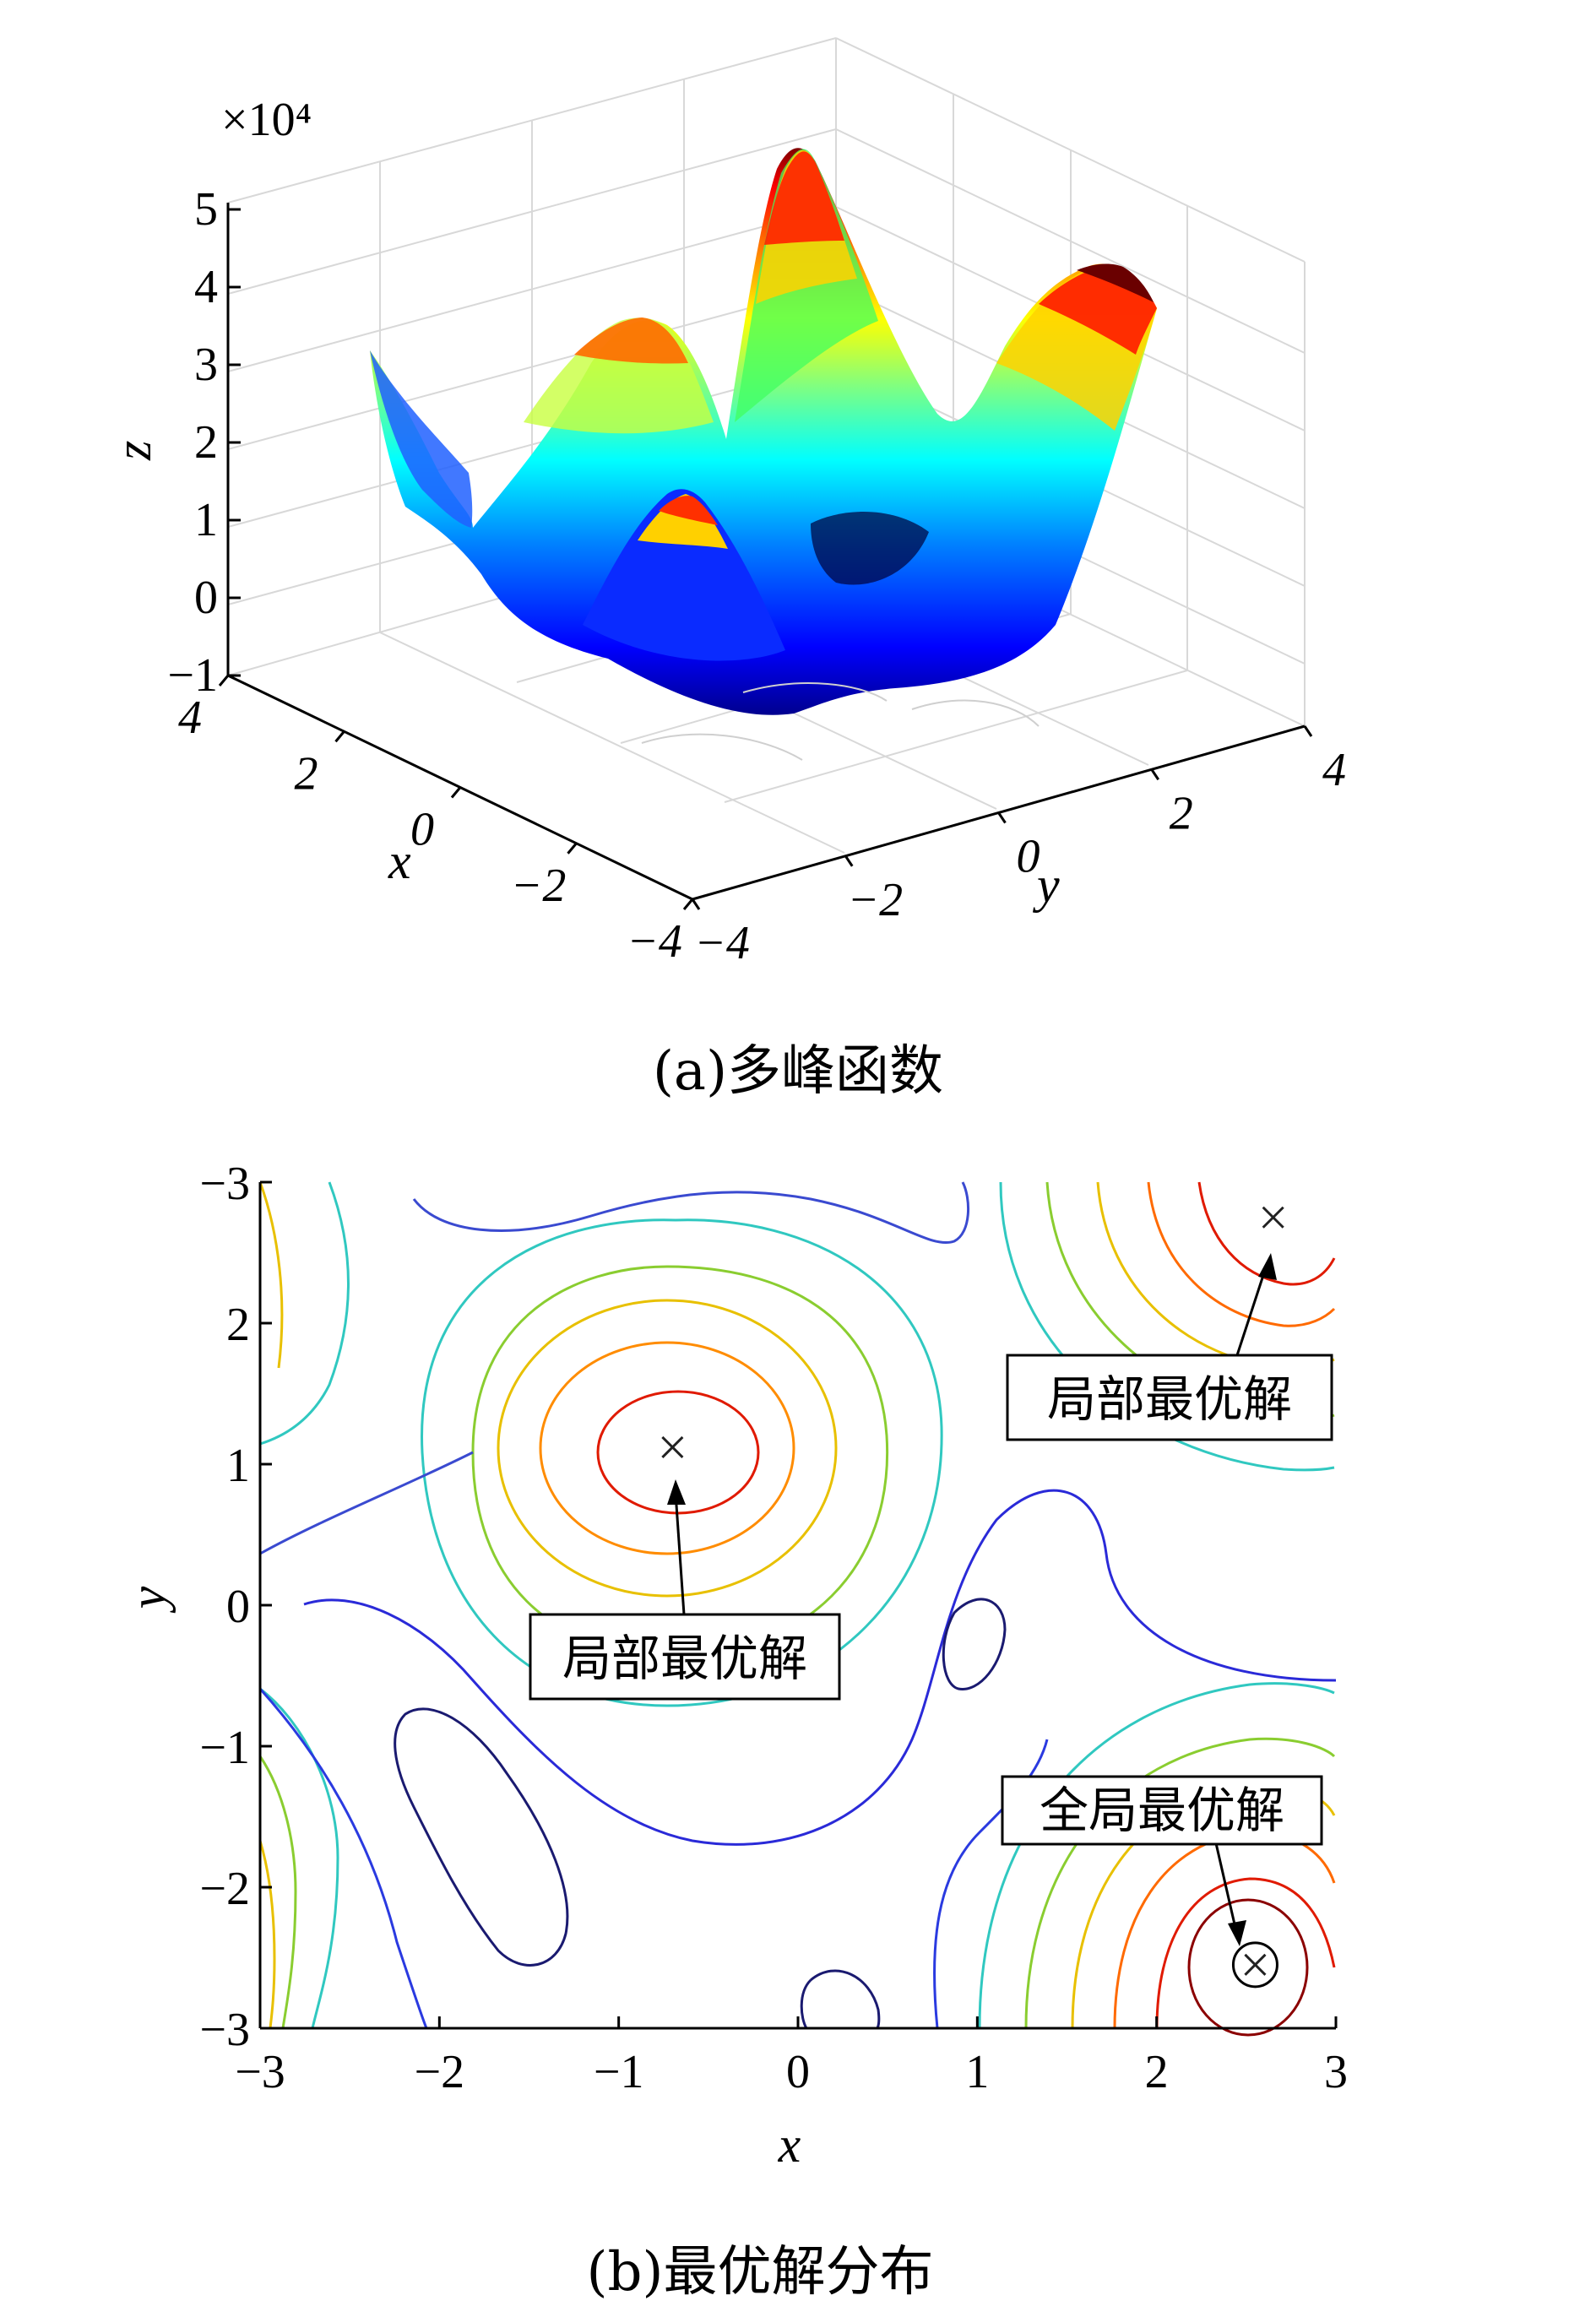 The image size is (1596, 2317). Describe the element at coordinates (422, 830) in the screenshot. I see `x-tick-label: 0` at that location.